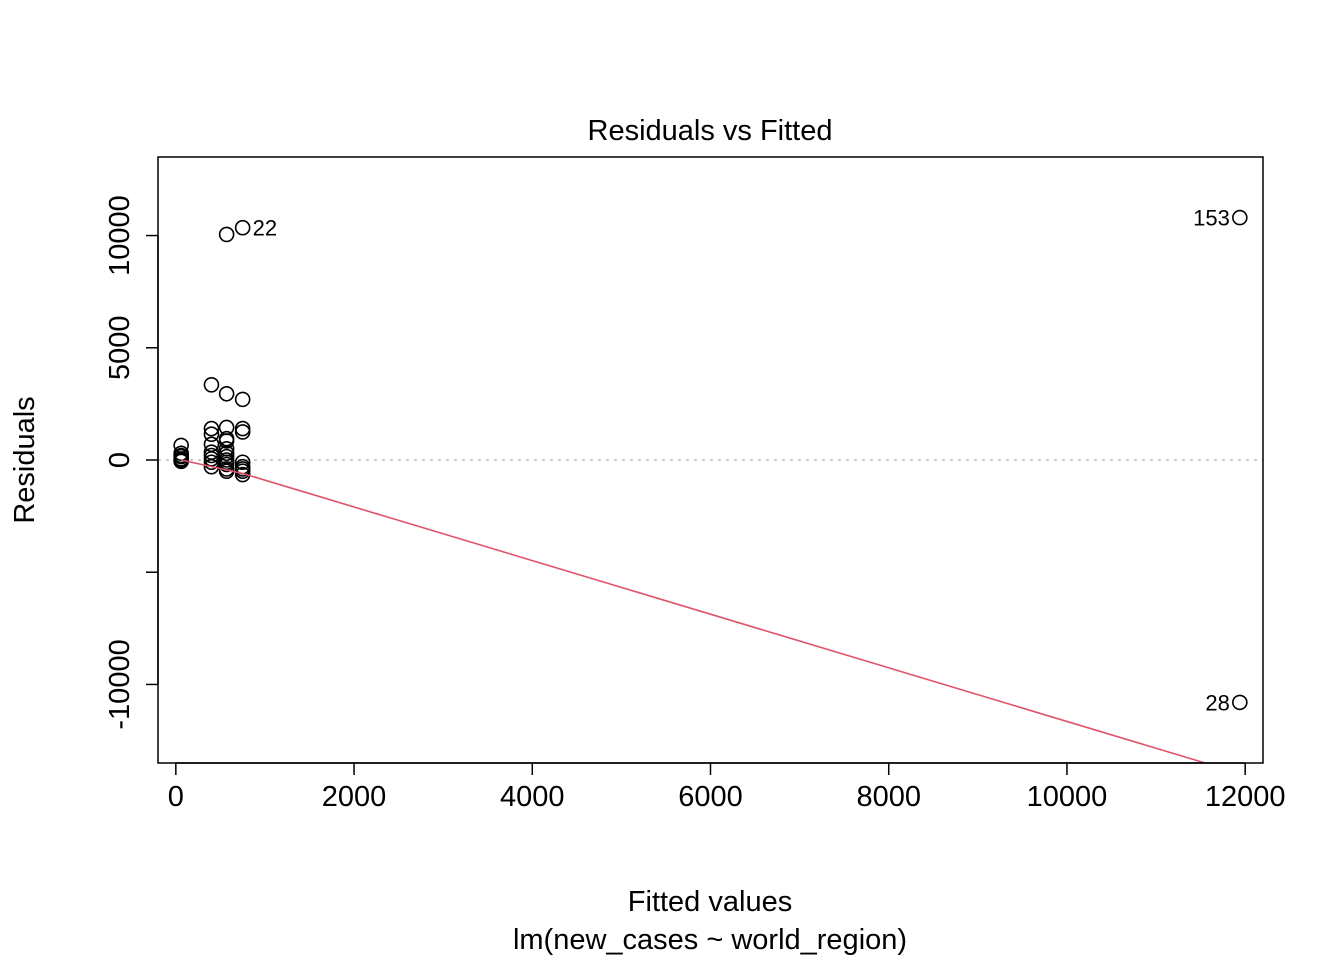  I want to click on point-label: 153, so click(1211, 218).